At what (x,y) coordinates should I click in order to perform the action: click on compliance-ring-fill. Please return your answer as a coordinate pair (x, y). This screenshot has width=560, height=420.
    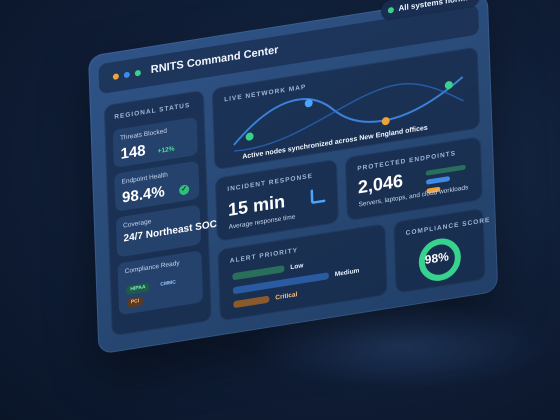
    Looking at the image, I should click on (439, 259).